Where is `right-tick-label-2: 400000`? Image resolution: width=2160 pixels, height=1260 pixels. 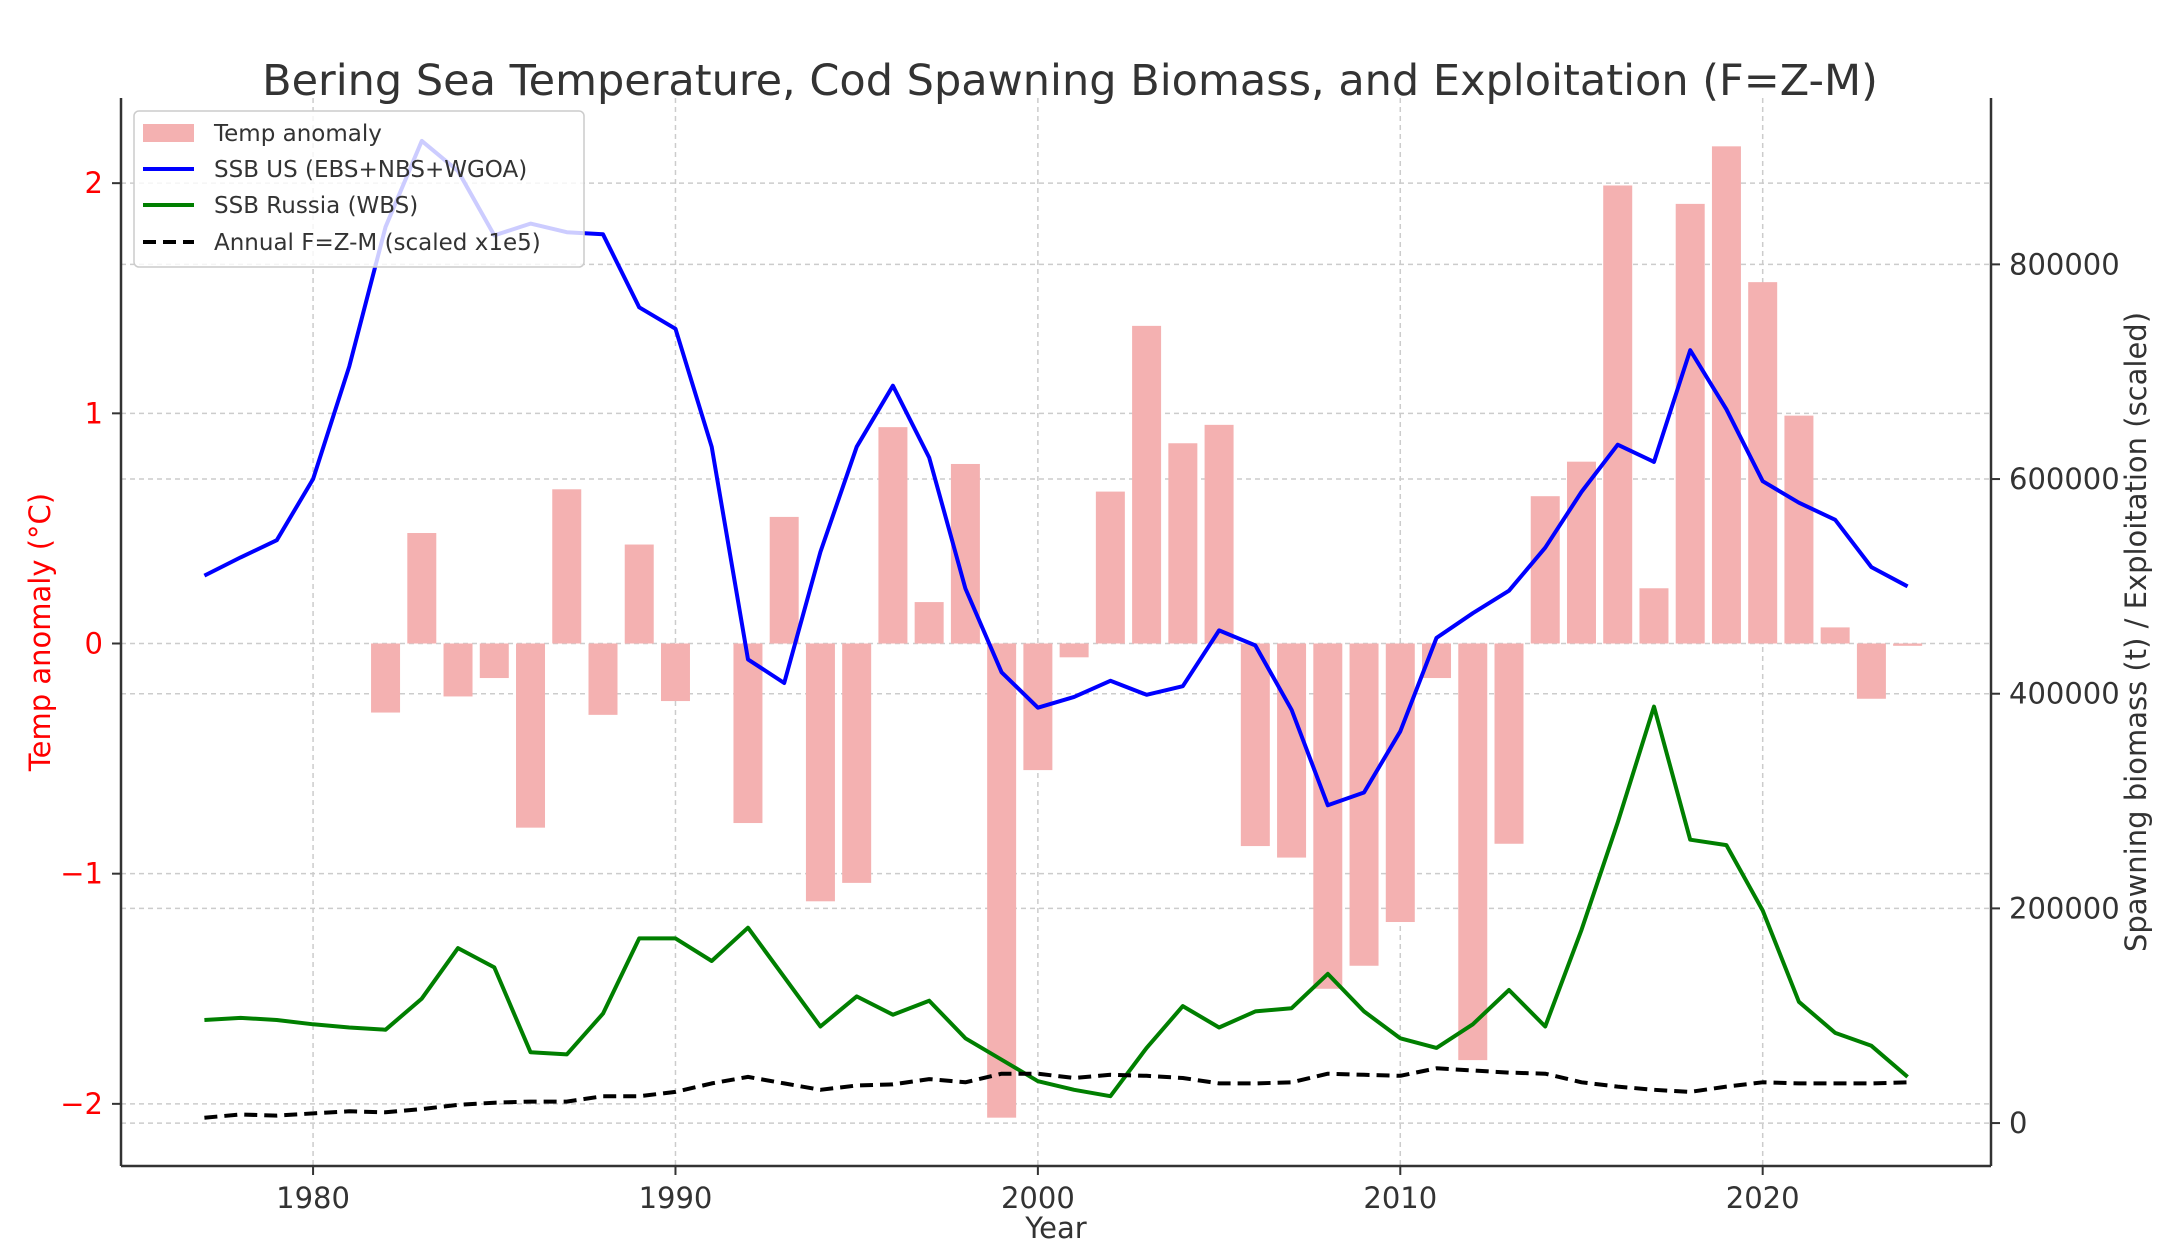
right-tick-label-2: 400000 is located at coordinates (2064, 694).